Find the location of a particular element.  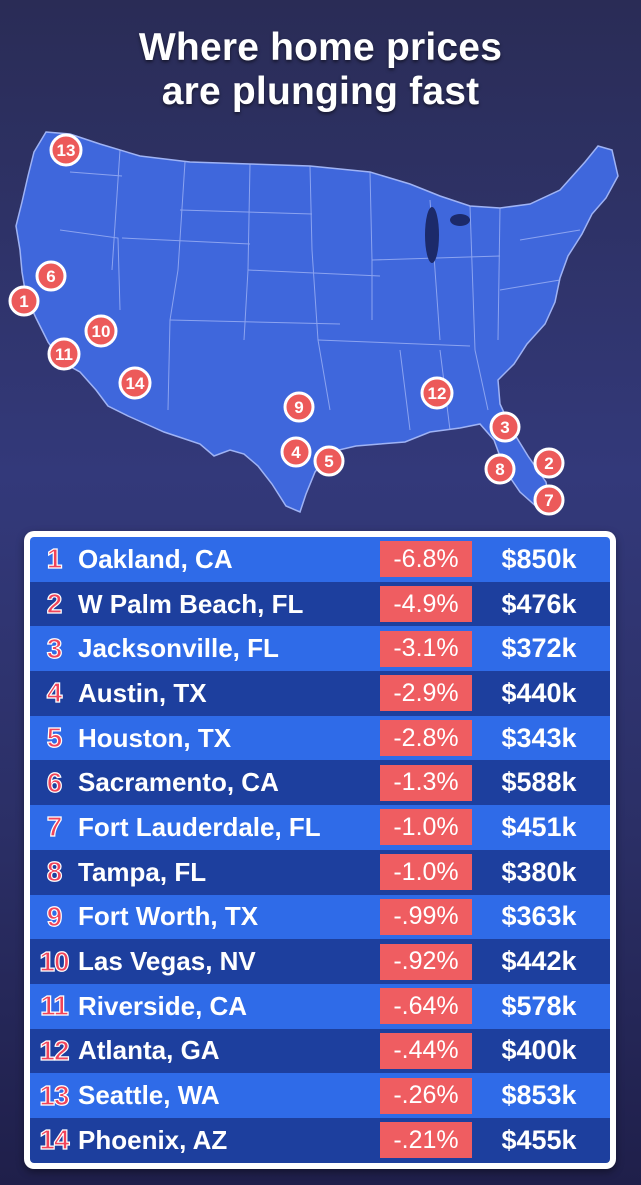

marker-12-circle is located at coordinates (437, 393).